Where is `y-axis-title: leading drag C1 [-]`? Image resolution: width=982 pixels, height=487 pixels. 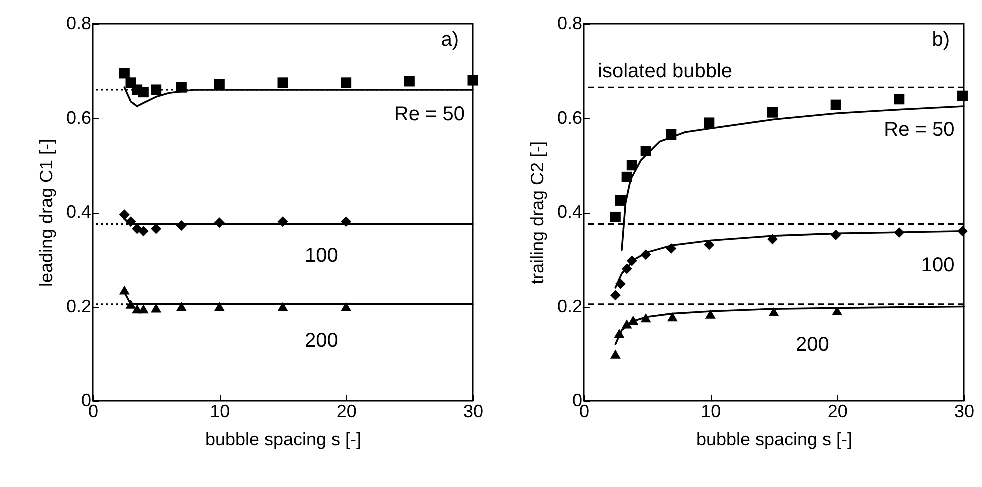
y-axis-title: leading drag C1 [-] is located at coordinates (46, 213).